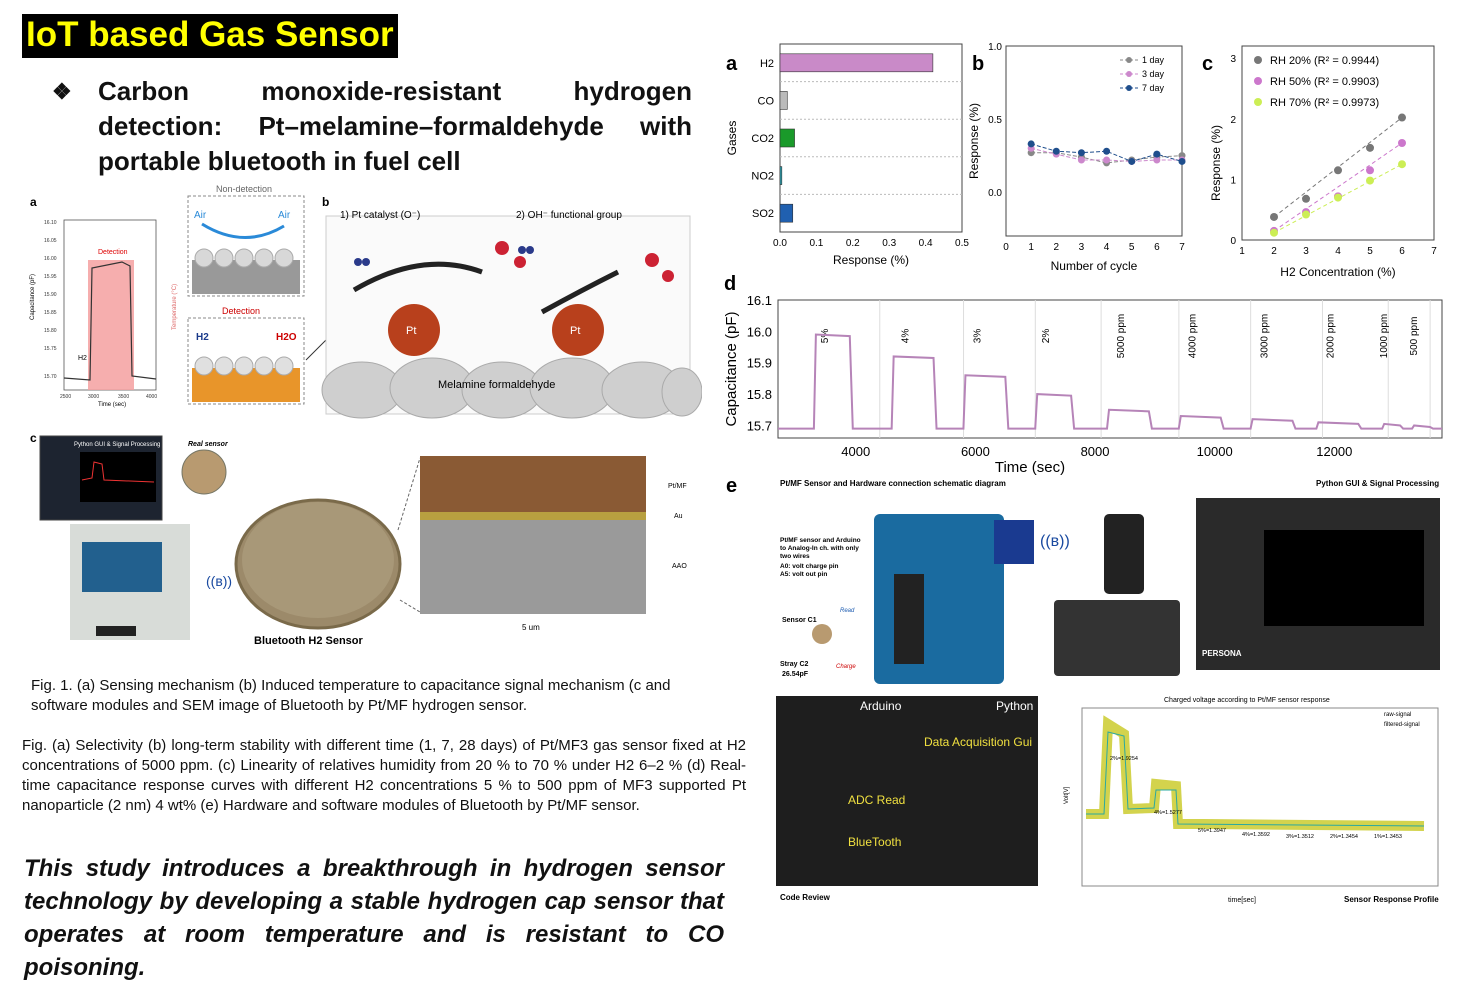  What do you see at coordinates (1391, 899) in the screenshot?
I see `response-profile-label: Sensor Response Profile` at bounding box center [1391, 899].